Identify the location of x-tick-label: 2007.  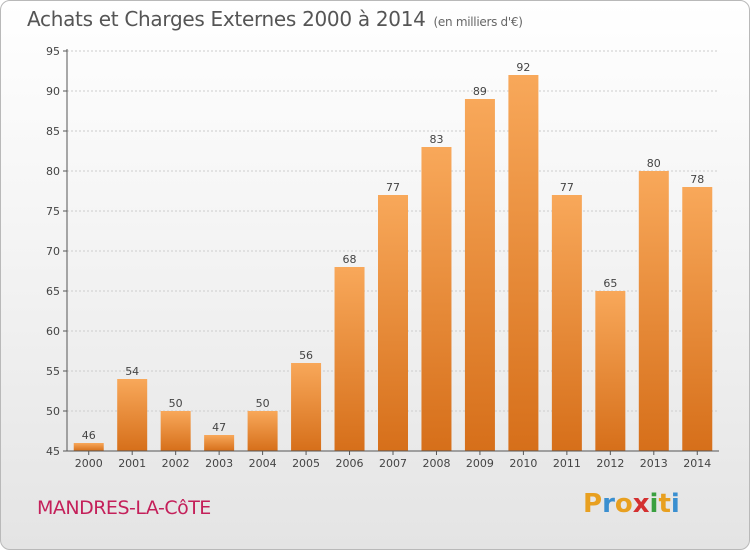
(393, 463).